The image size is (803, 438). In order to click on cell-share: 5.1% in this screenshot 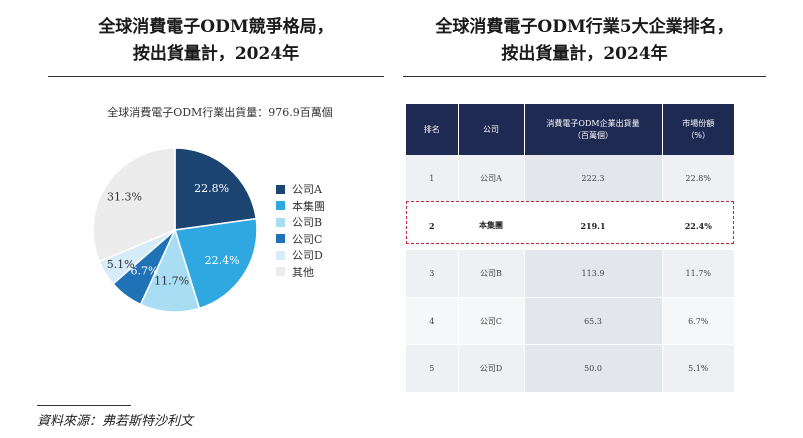, I will do `click(698, 368)`.